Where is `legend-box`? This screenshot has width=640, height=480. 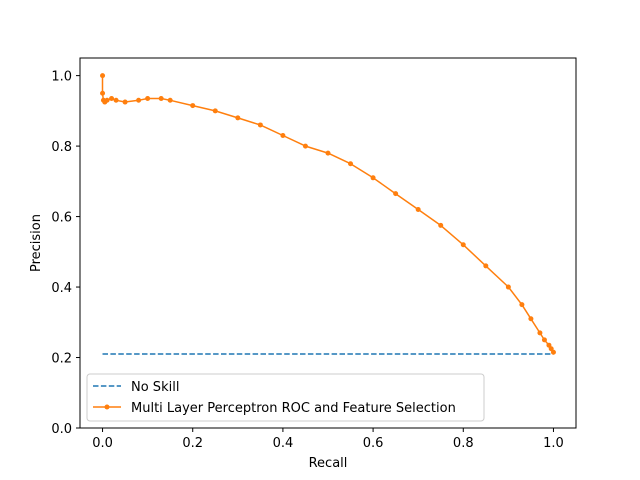 legend-box is located at coordinates (285, 397).